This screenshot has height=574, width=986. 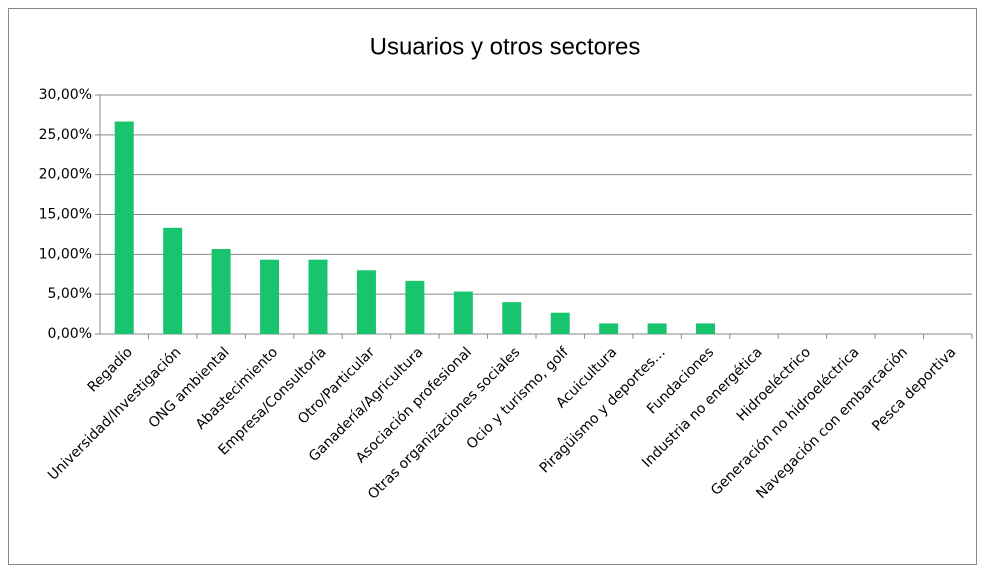 I want to click on y-tick-label: 15,00%, so click(x=65, y=215).